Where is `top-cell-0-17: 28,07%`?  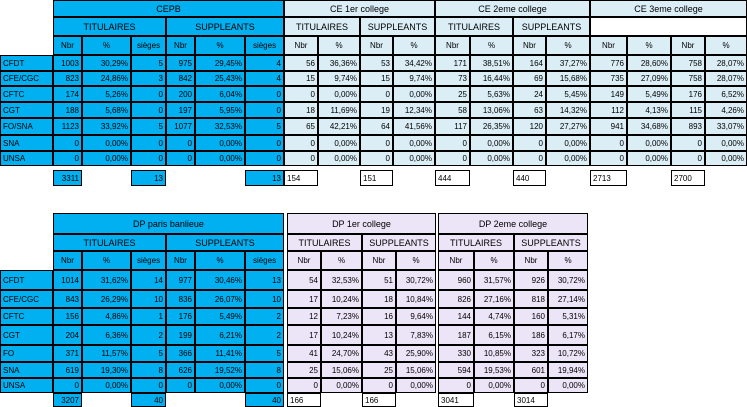
top-cell-0-17: 28,07% is located at coordinates (726, 63).